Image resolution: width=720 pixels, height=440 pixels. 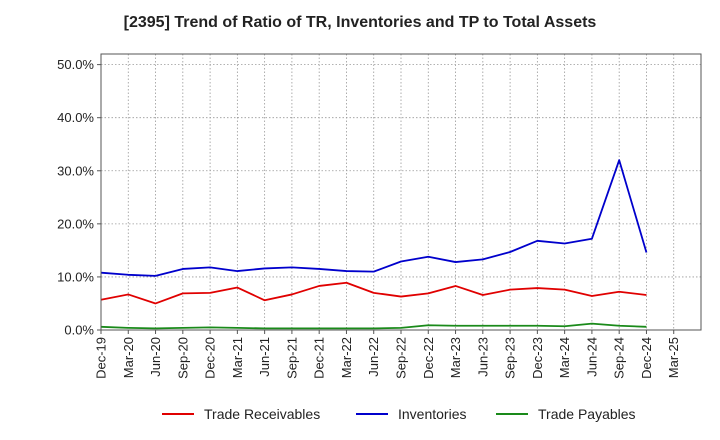 What do you see at coordinates (373, 326) in the screenshot?
I see `series-line-trade-payables` at bounding box center [373, 326].